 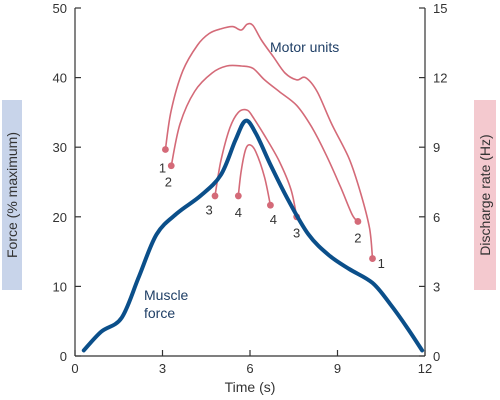 I want to click on motor-unit-4-start-label: 4, so click(x=238, y=212).